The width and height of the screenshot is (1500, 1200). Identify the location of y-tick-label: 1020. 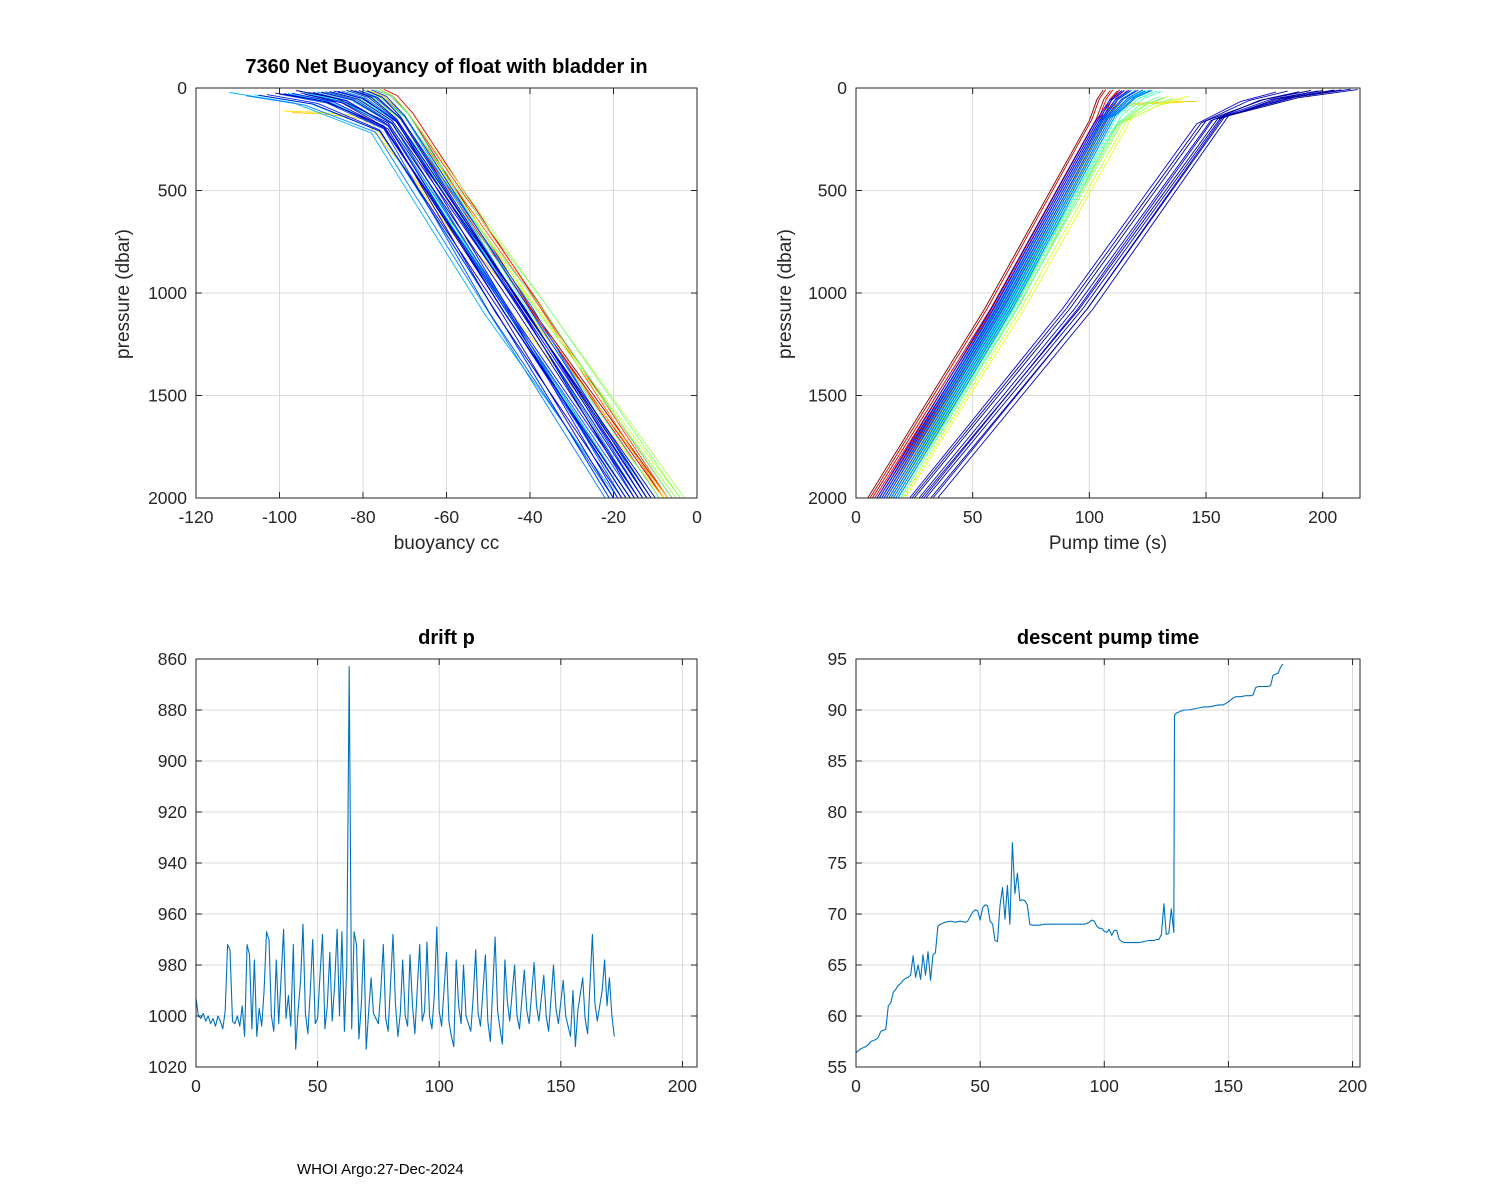
(167, 1067).